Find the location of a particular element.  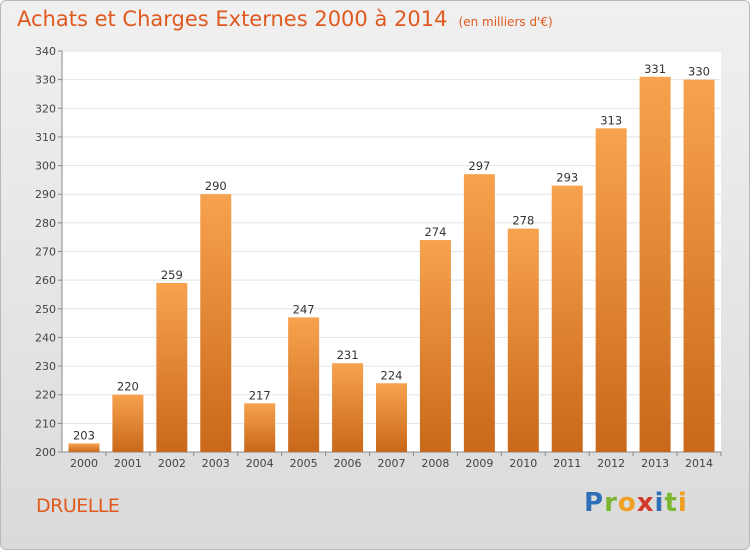

y-tick-label: 210 is located at coordinates (45, 423).